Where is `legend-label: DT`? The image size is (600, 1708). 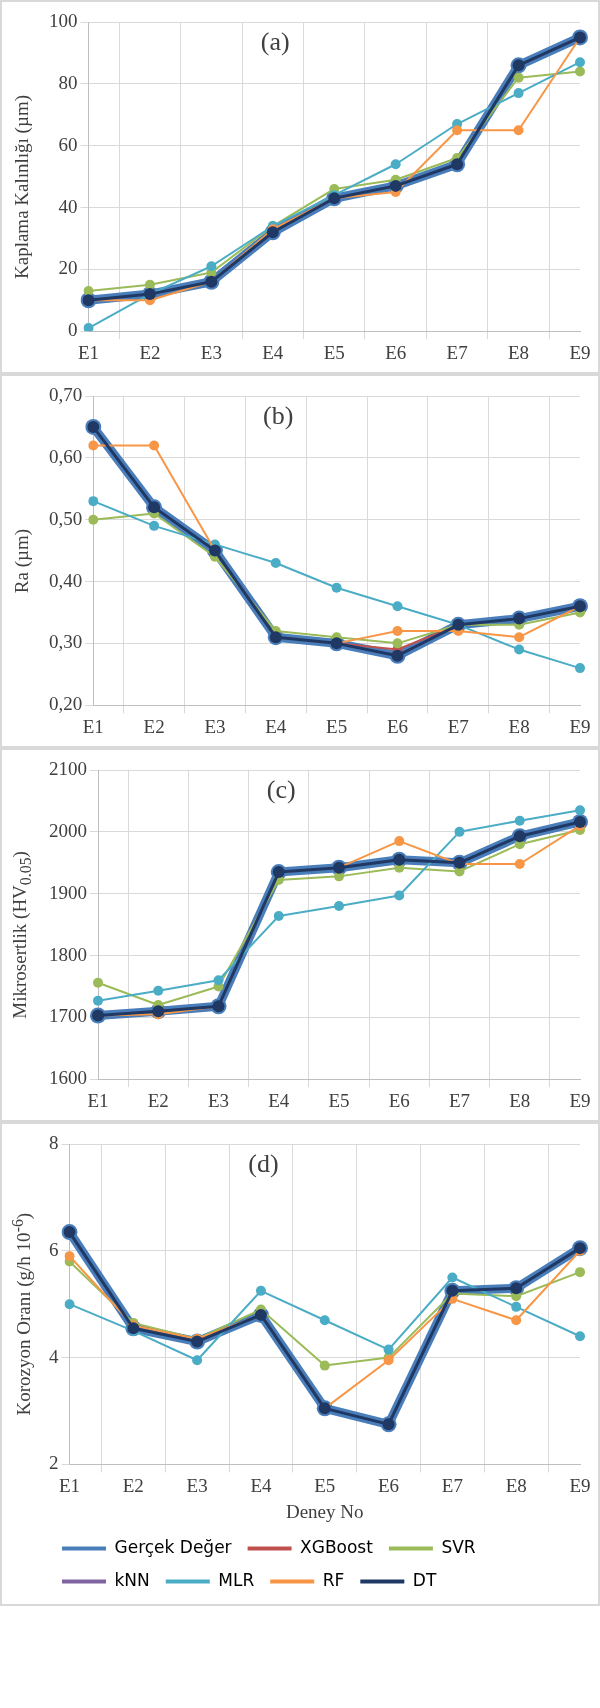
legend-label: DT is located at coordinates (424, 1579).